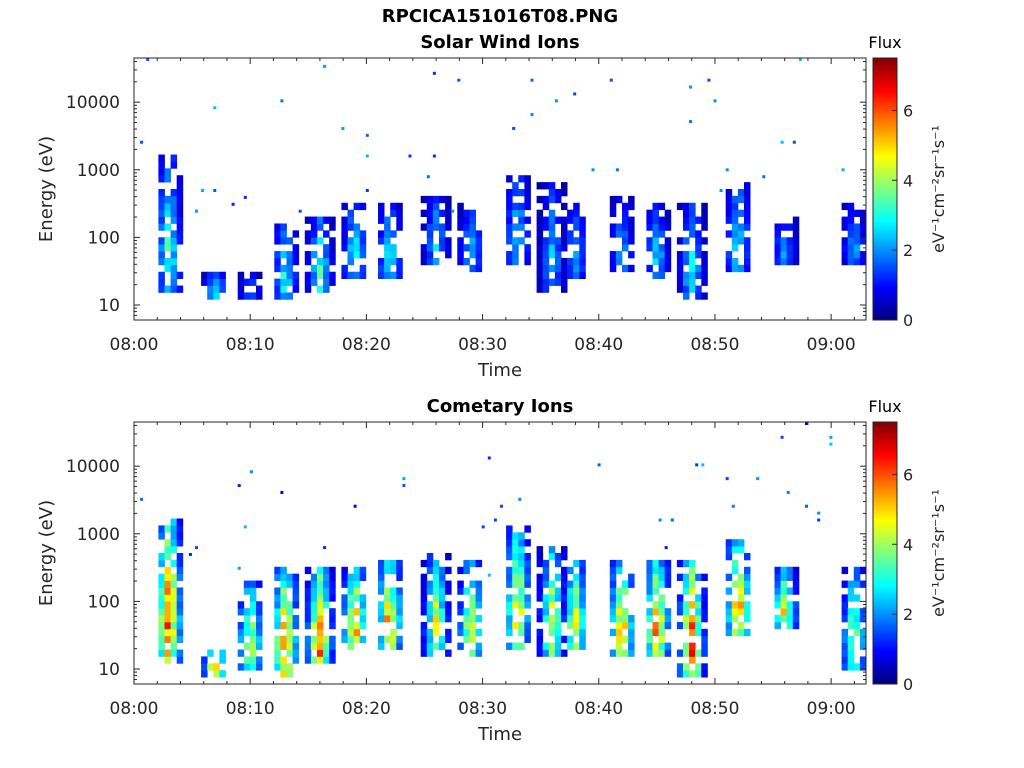 The height and width of the screenshot is (768, 1024). Describe the element at coordinates (500, 406) in the screenshot. I see `chart-title: Cometary Ions` at that location.